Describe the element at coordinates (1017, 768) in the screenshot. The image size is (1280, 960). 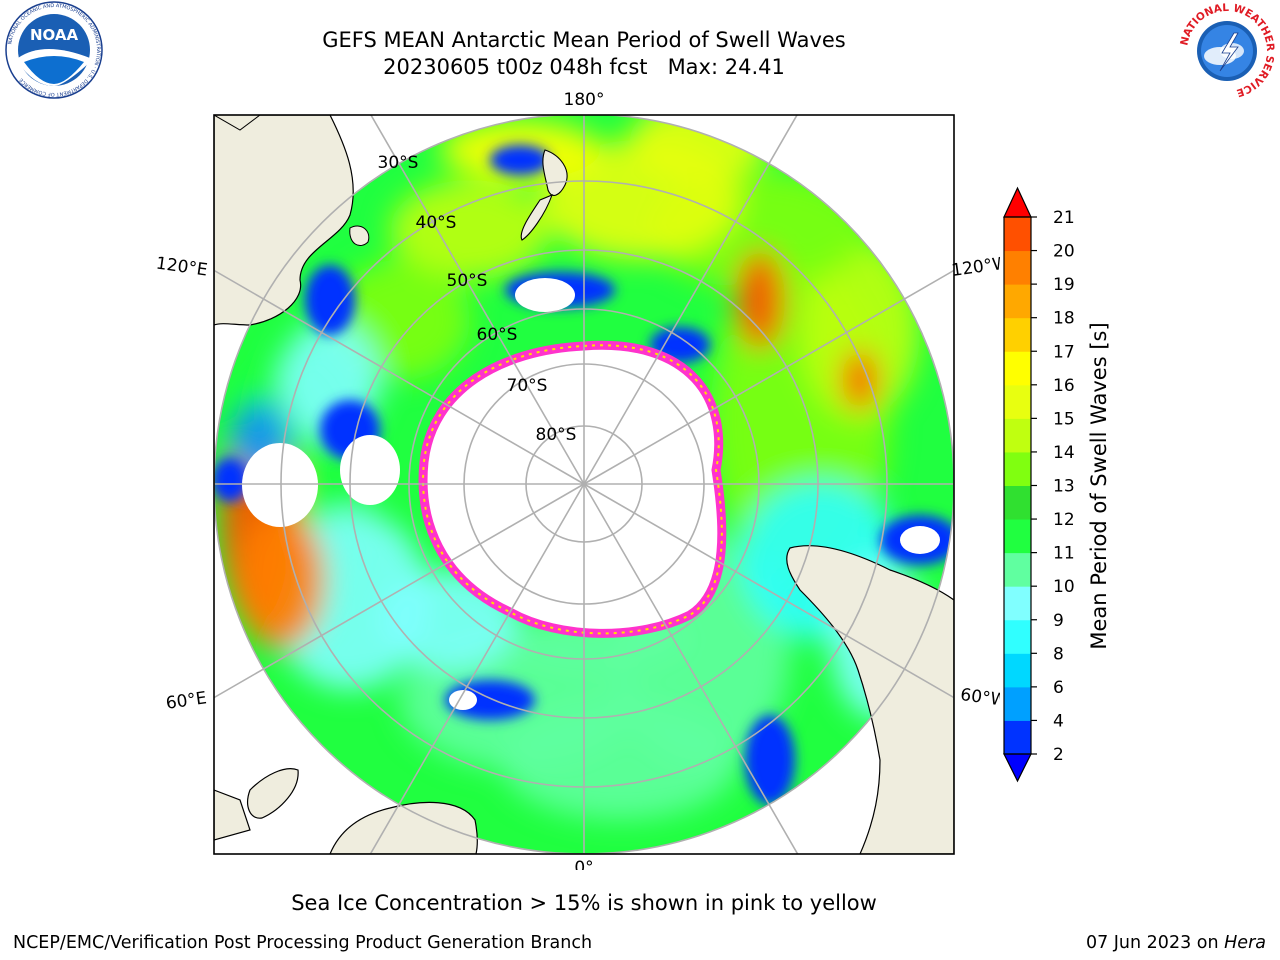
I see `colorbar-extend-min` at that location.